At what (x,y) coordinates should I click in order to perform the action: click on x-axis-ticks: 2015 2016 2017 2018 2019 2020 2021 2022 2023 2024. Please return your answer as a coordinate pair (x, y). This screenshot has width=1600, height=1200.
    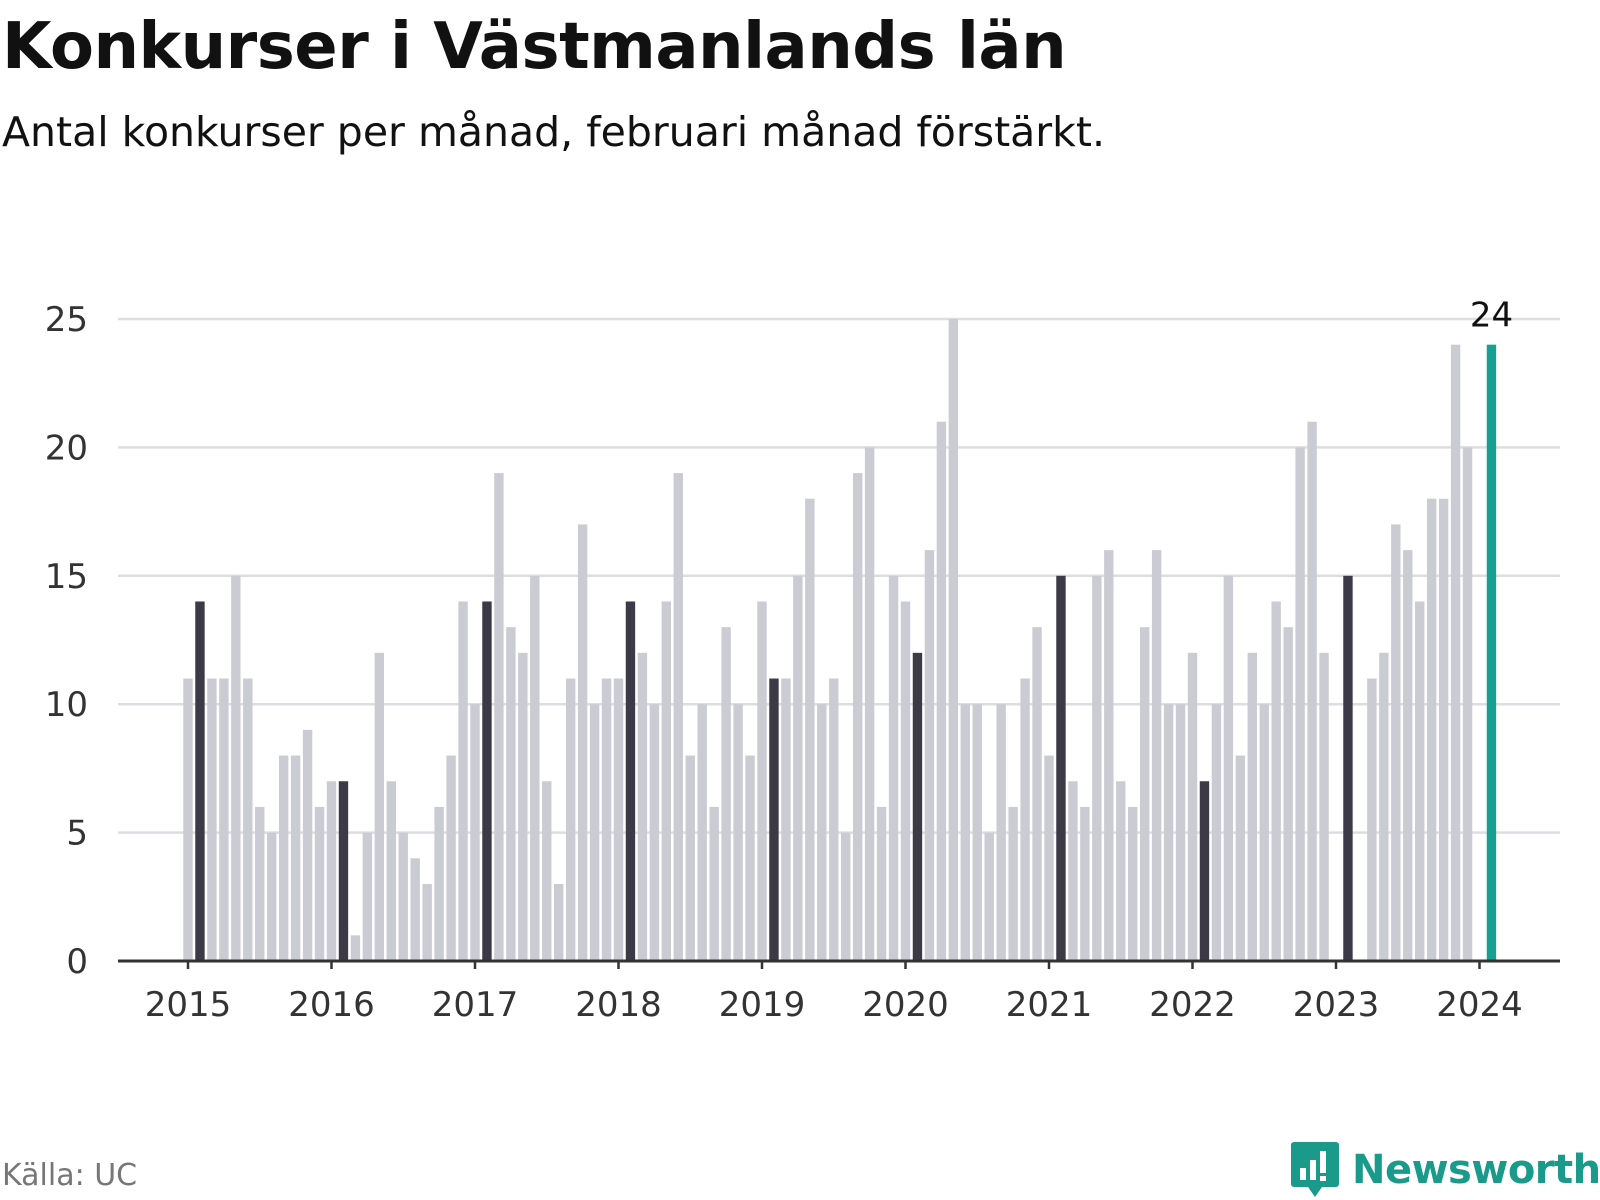
    Looking at the image, I should click on (834, 993).